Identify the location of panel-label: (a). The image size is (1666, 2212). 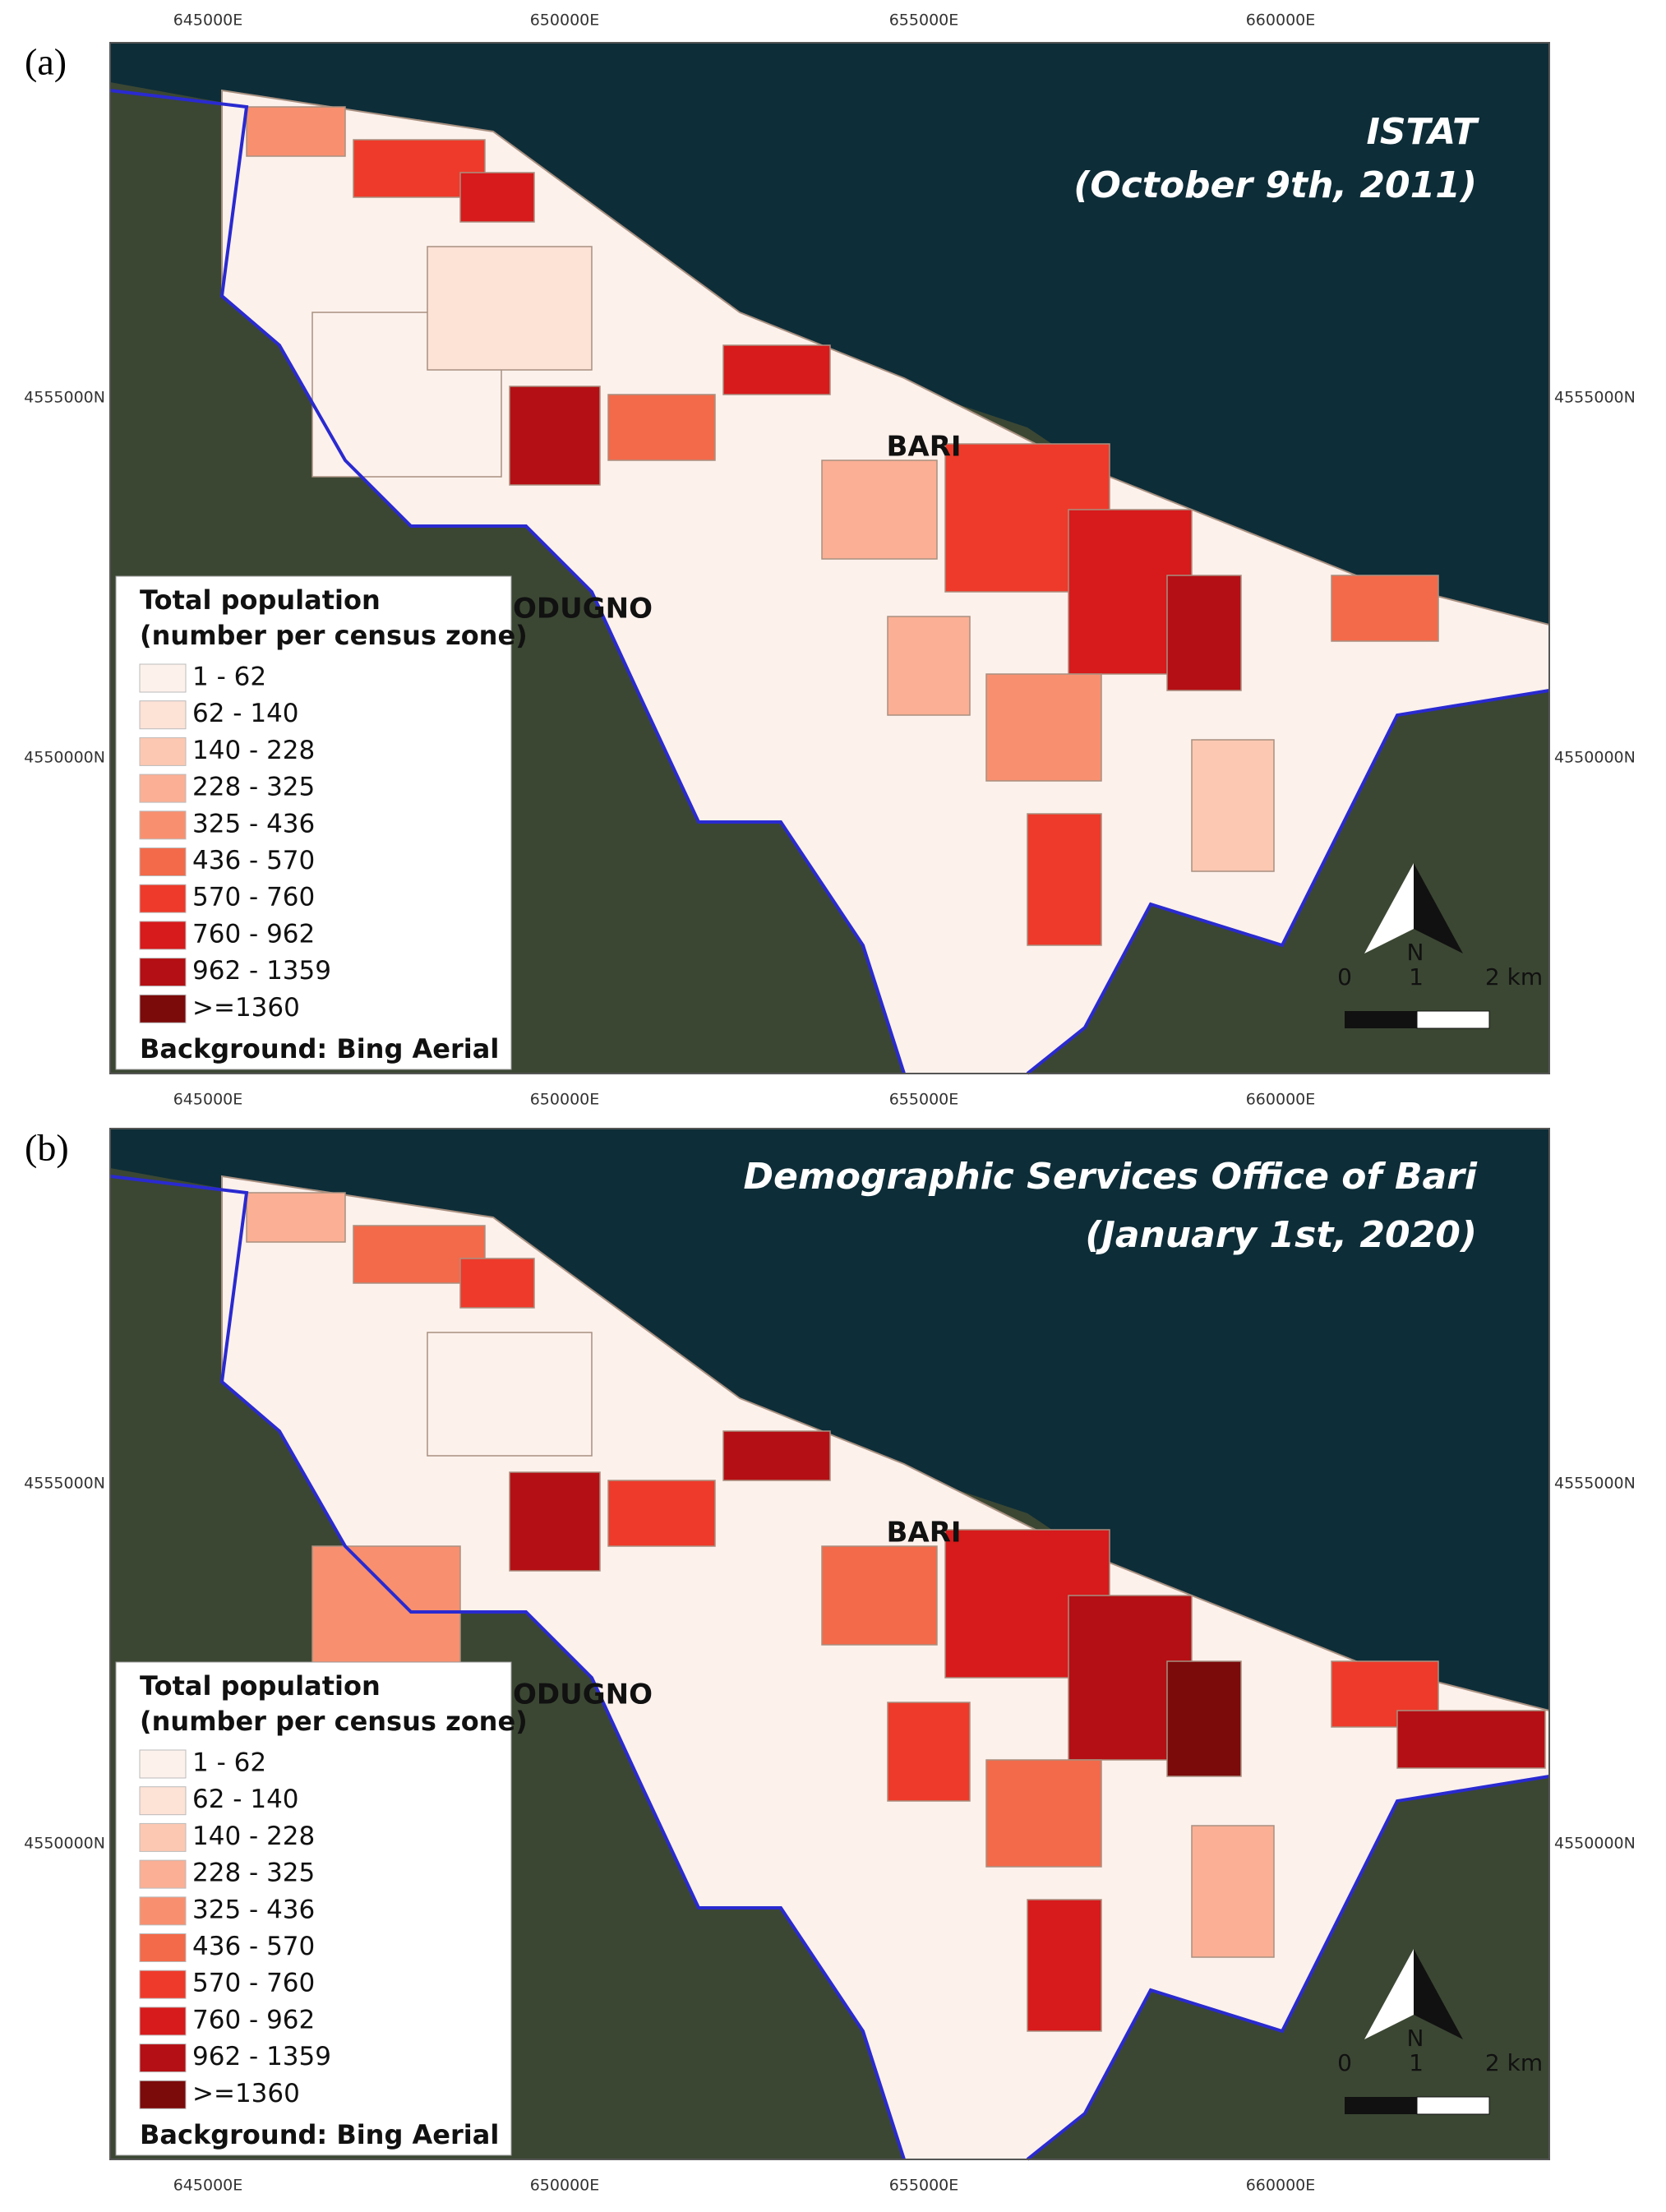
(46, 62).